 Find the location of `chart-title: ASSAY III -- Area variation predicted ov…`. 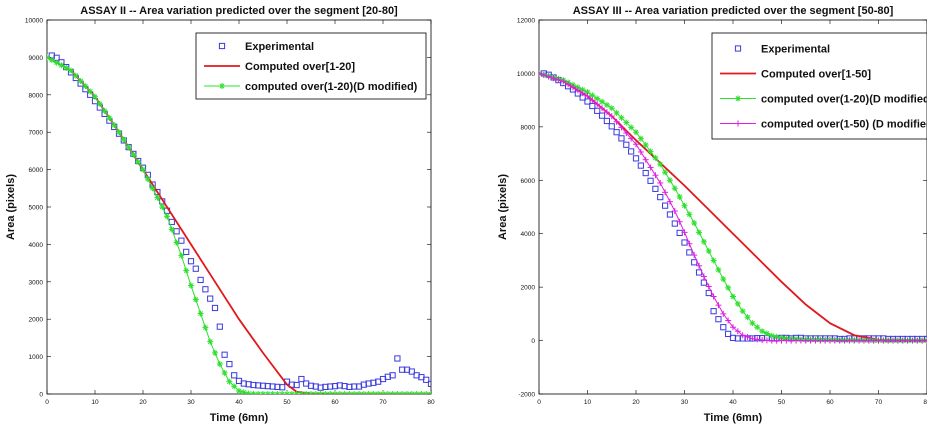

chart-title: ASSAY III -- Area variation predicted ov… is located at coordinates (733, 11).